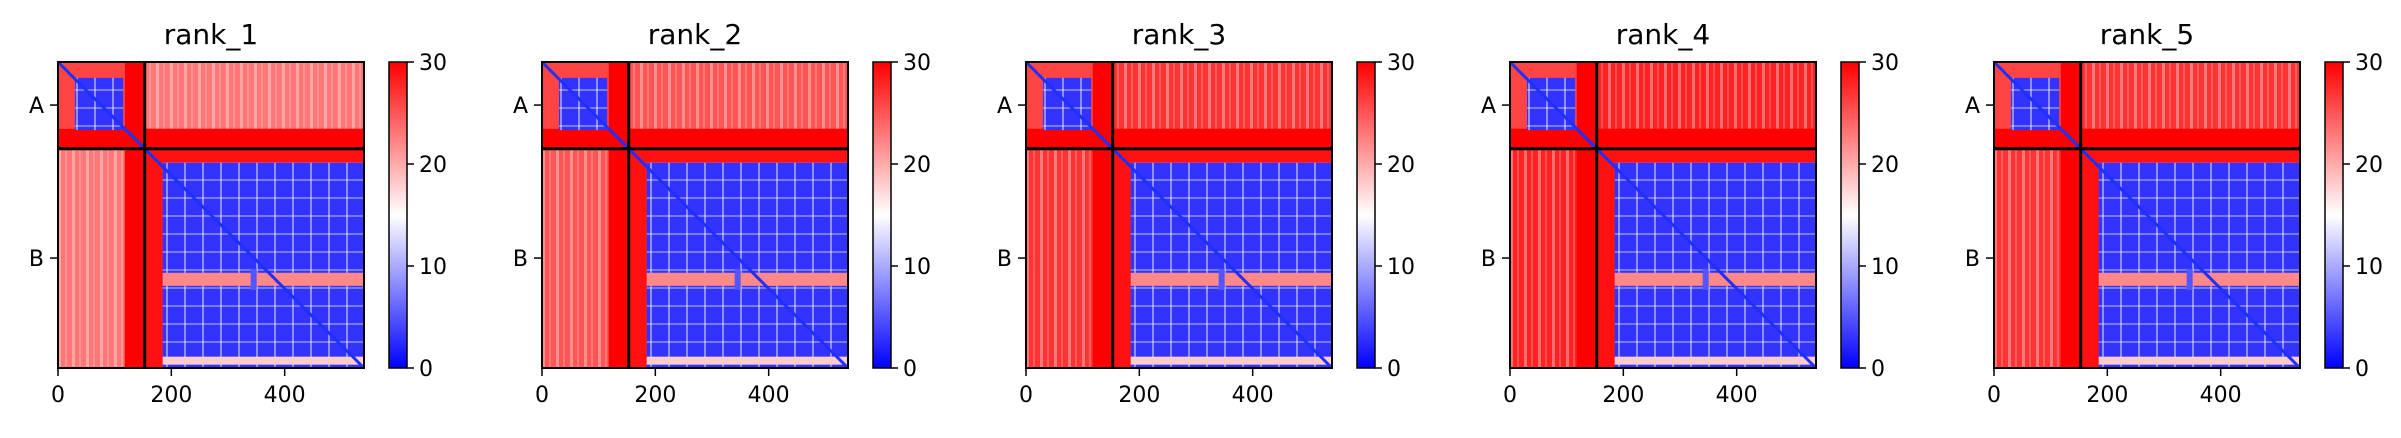 The width and height of the screenshot is (2401, 438). I want to click on panel-title: rank_3, so click(1179, 34).